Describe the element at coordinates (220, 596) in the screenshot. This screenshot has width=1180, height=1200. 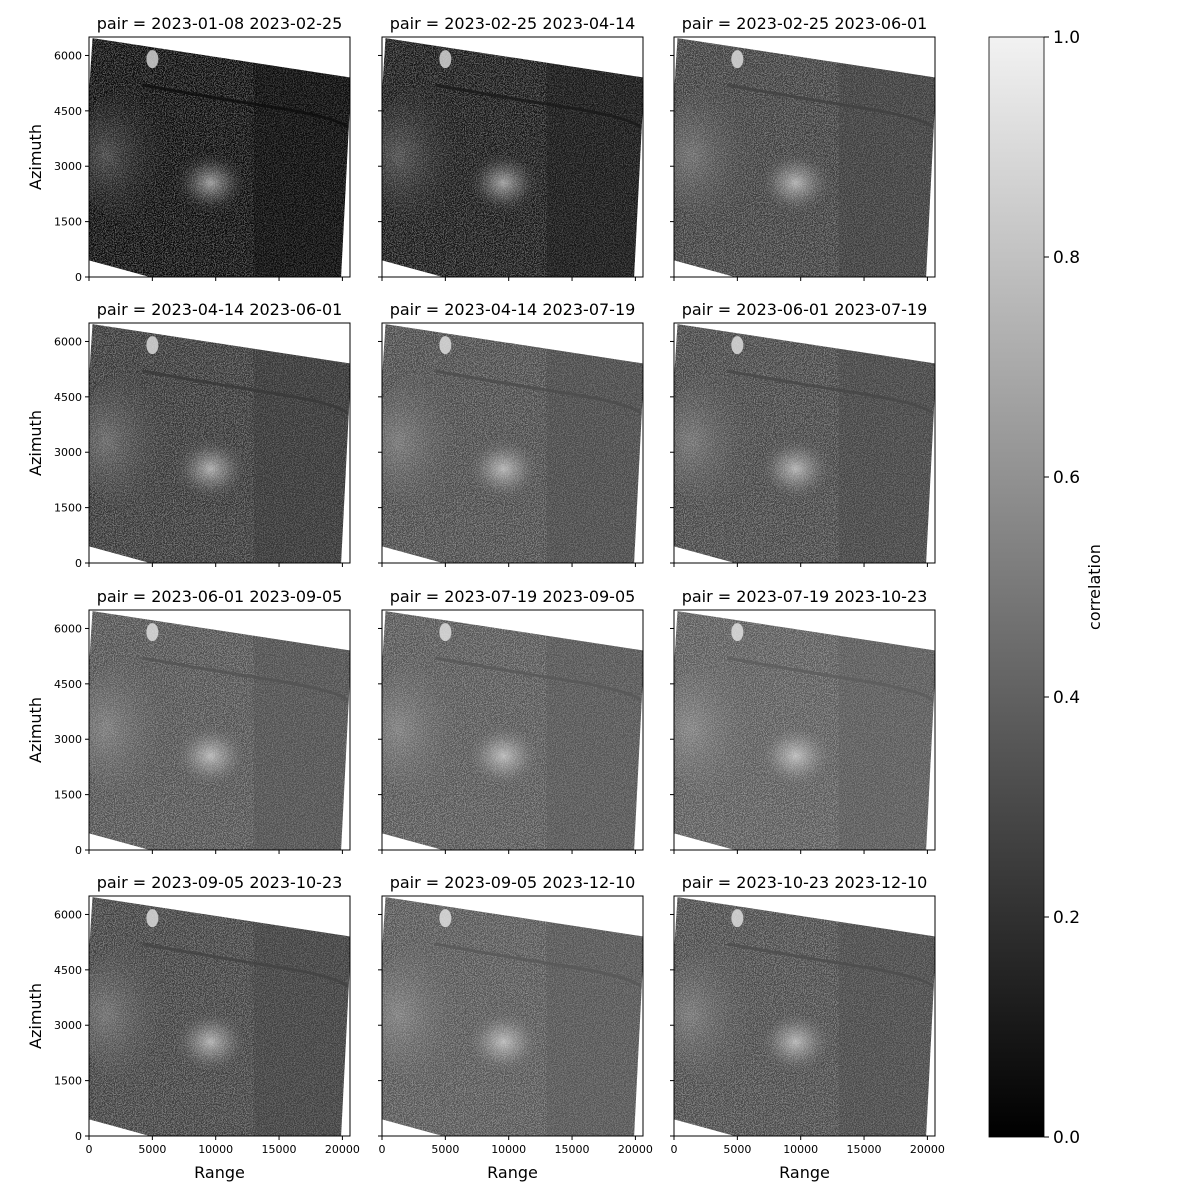
I see `panel-title: pair = 2023-06-01 2023-09-05` at that location.